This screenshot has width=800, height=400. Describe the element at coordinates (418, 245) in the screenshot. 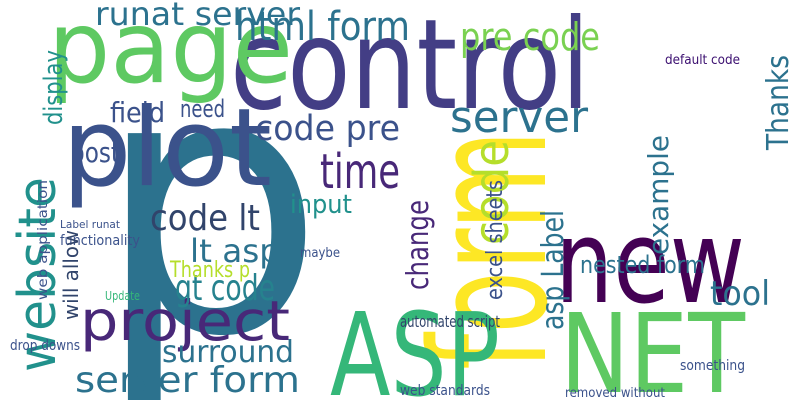

I see `word: change` at that location.